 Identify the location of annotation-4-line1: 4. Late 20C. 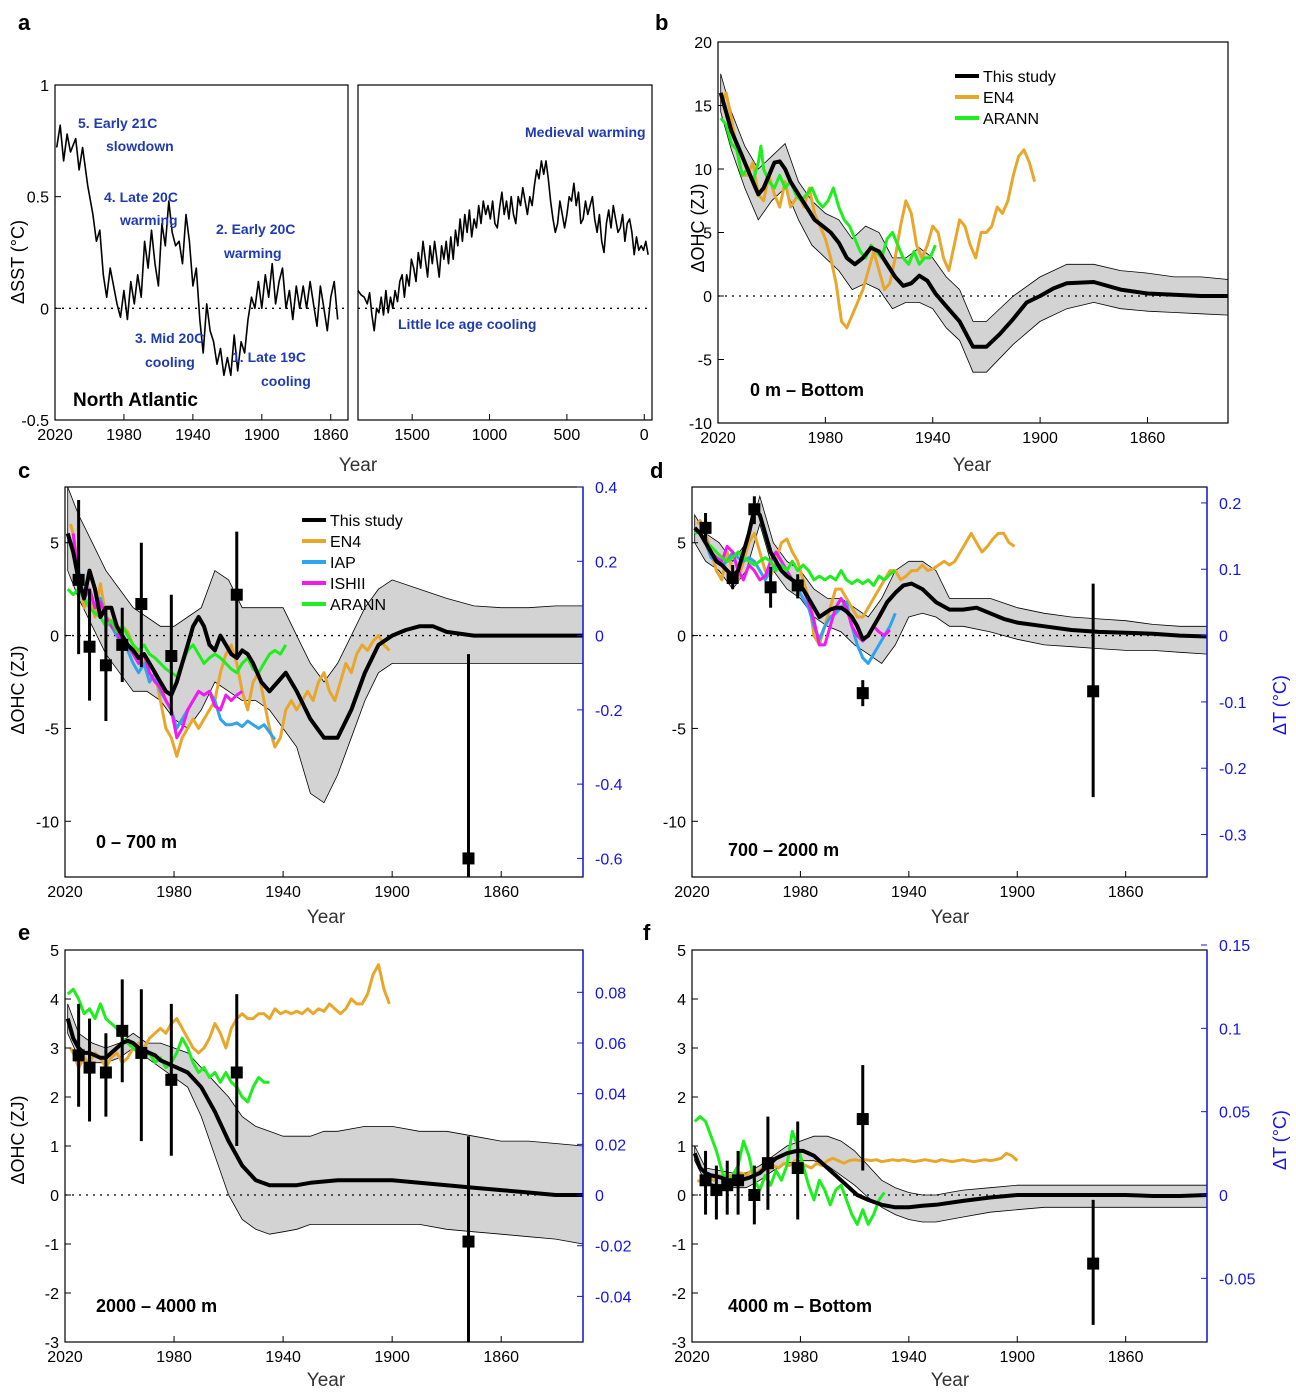
(141, 197).